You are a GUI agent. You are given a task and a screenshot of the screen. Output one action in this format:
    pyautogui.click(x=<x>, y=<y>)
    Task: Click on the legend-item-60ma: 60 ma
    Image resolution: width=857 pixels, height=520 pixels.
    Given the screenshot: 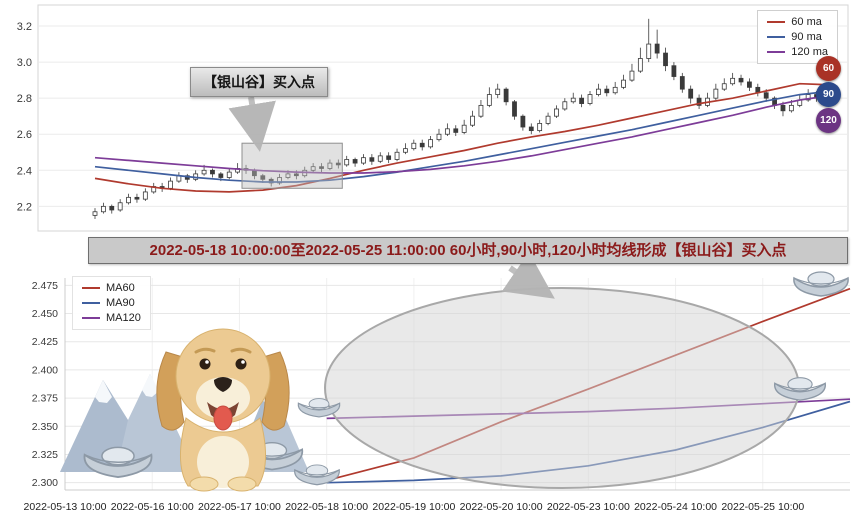 What is the action you would take?
    pyautogui.click(x=797, y=22)
    